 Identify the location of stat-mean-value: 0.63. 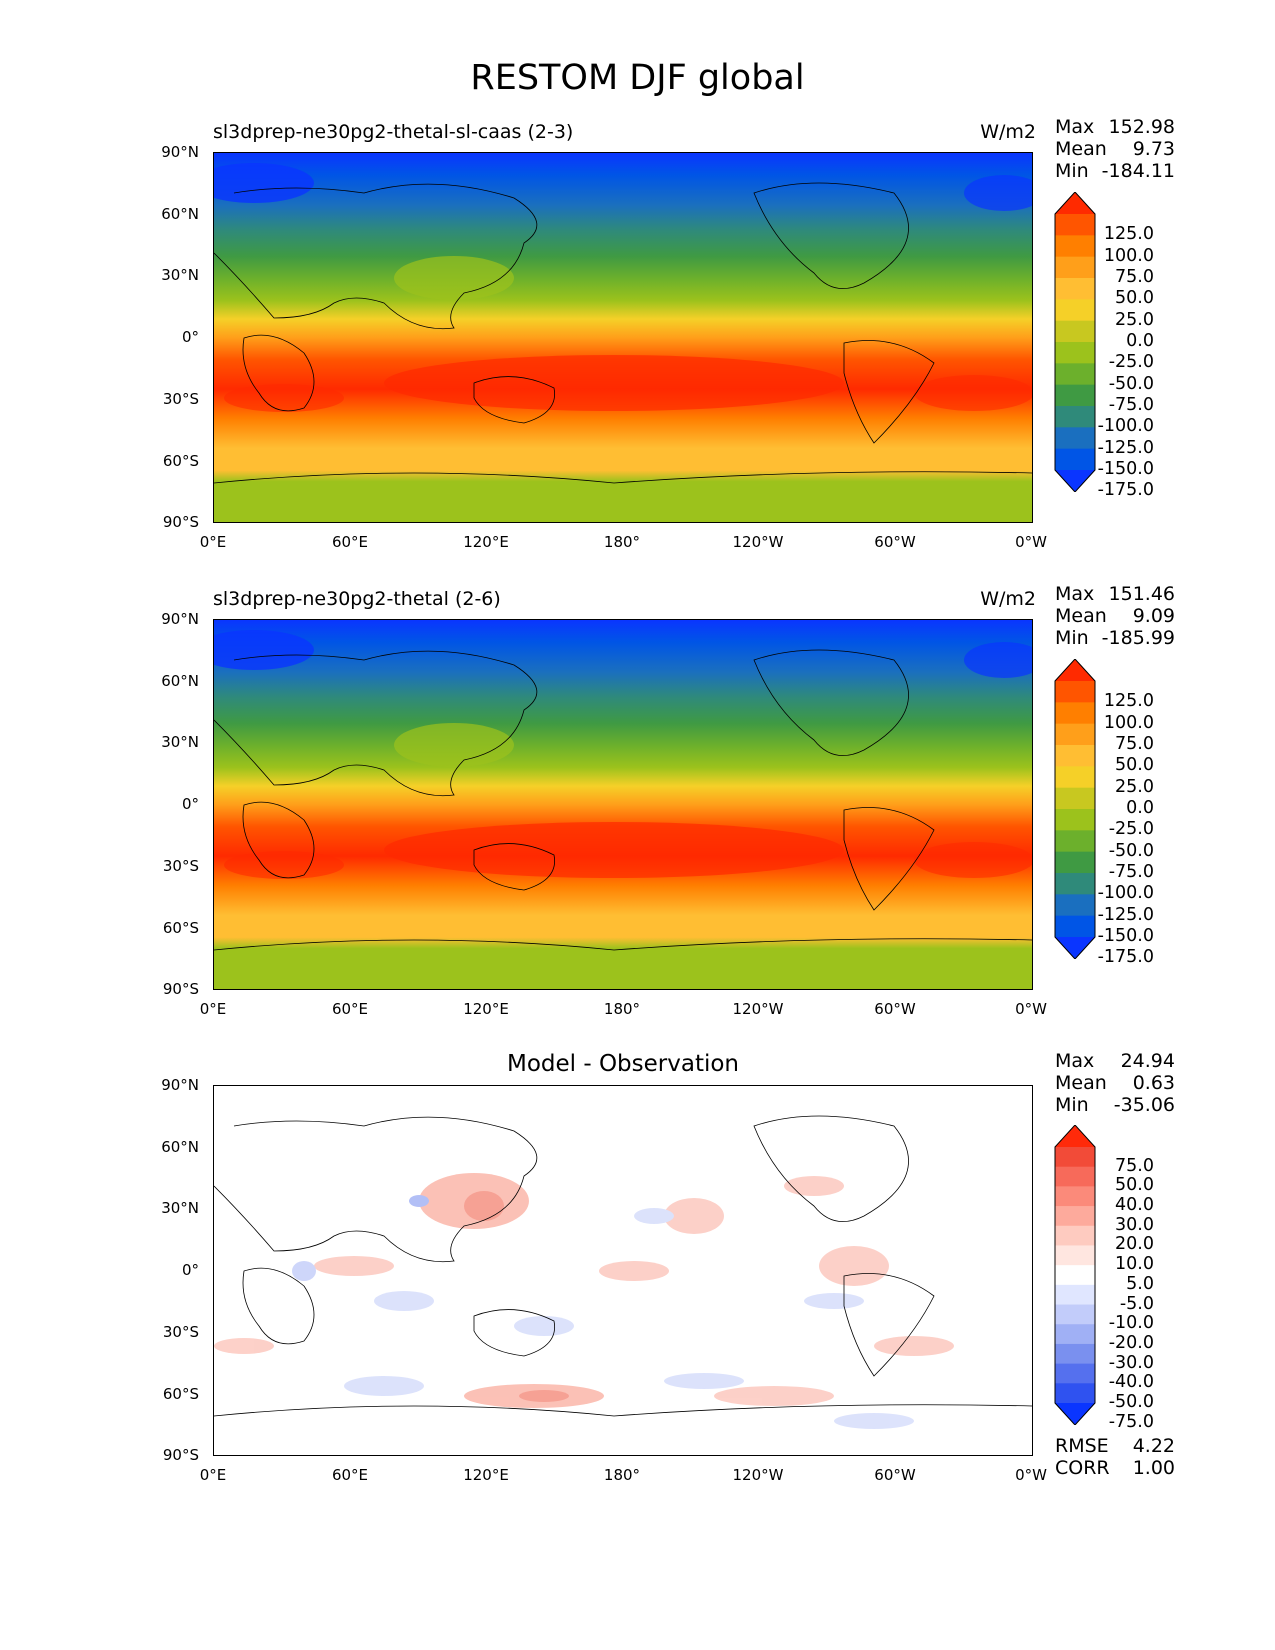
(1153, 1083).